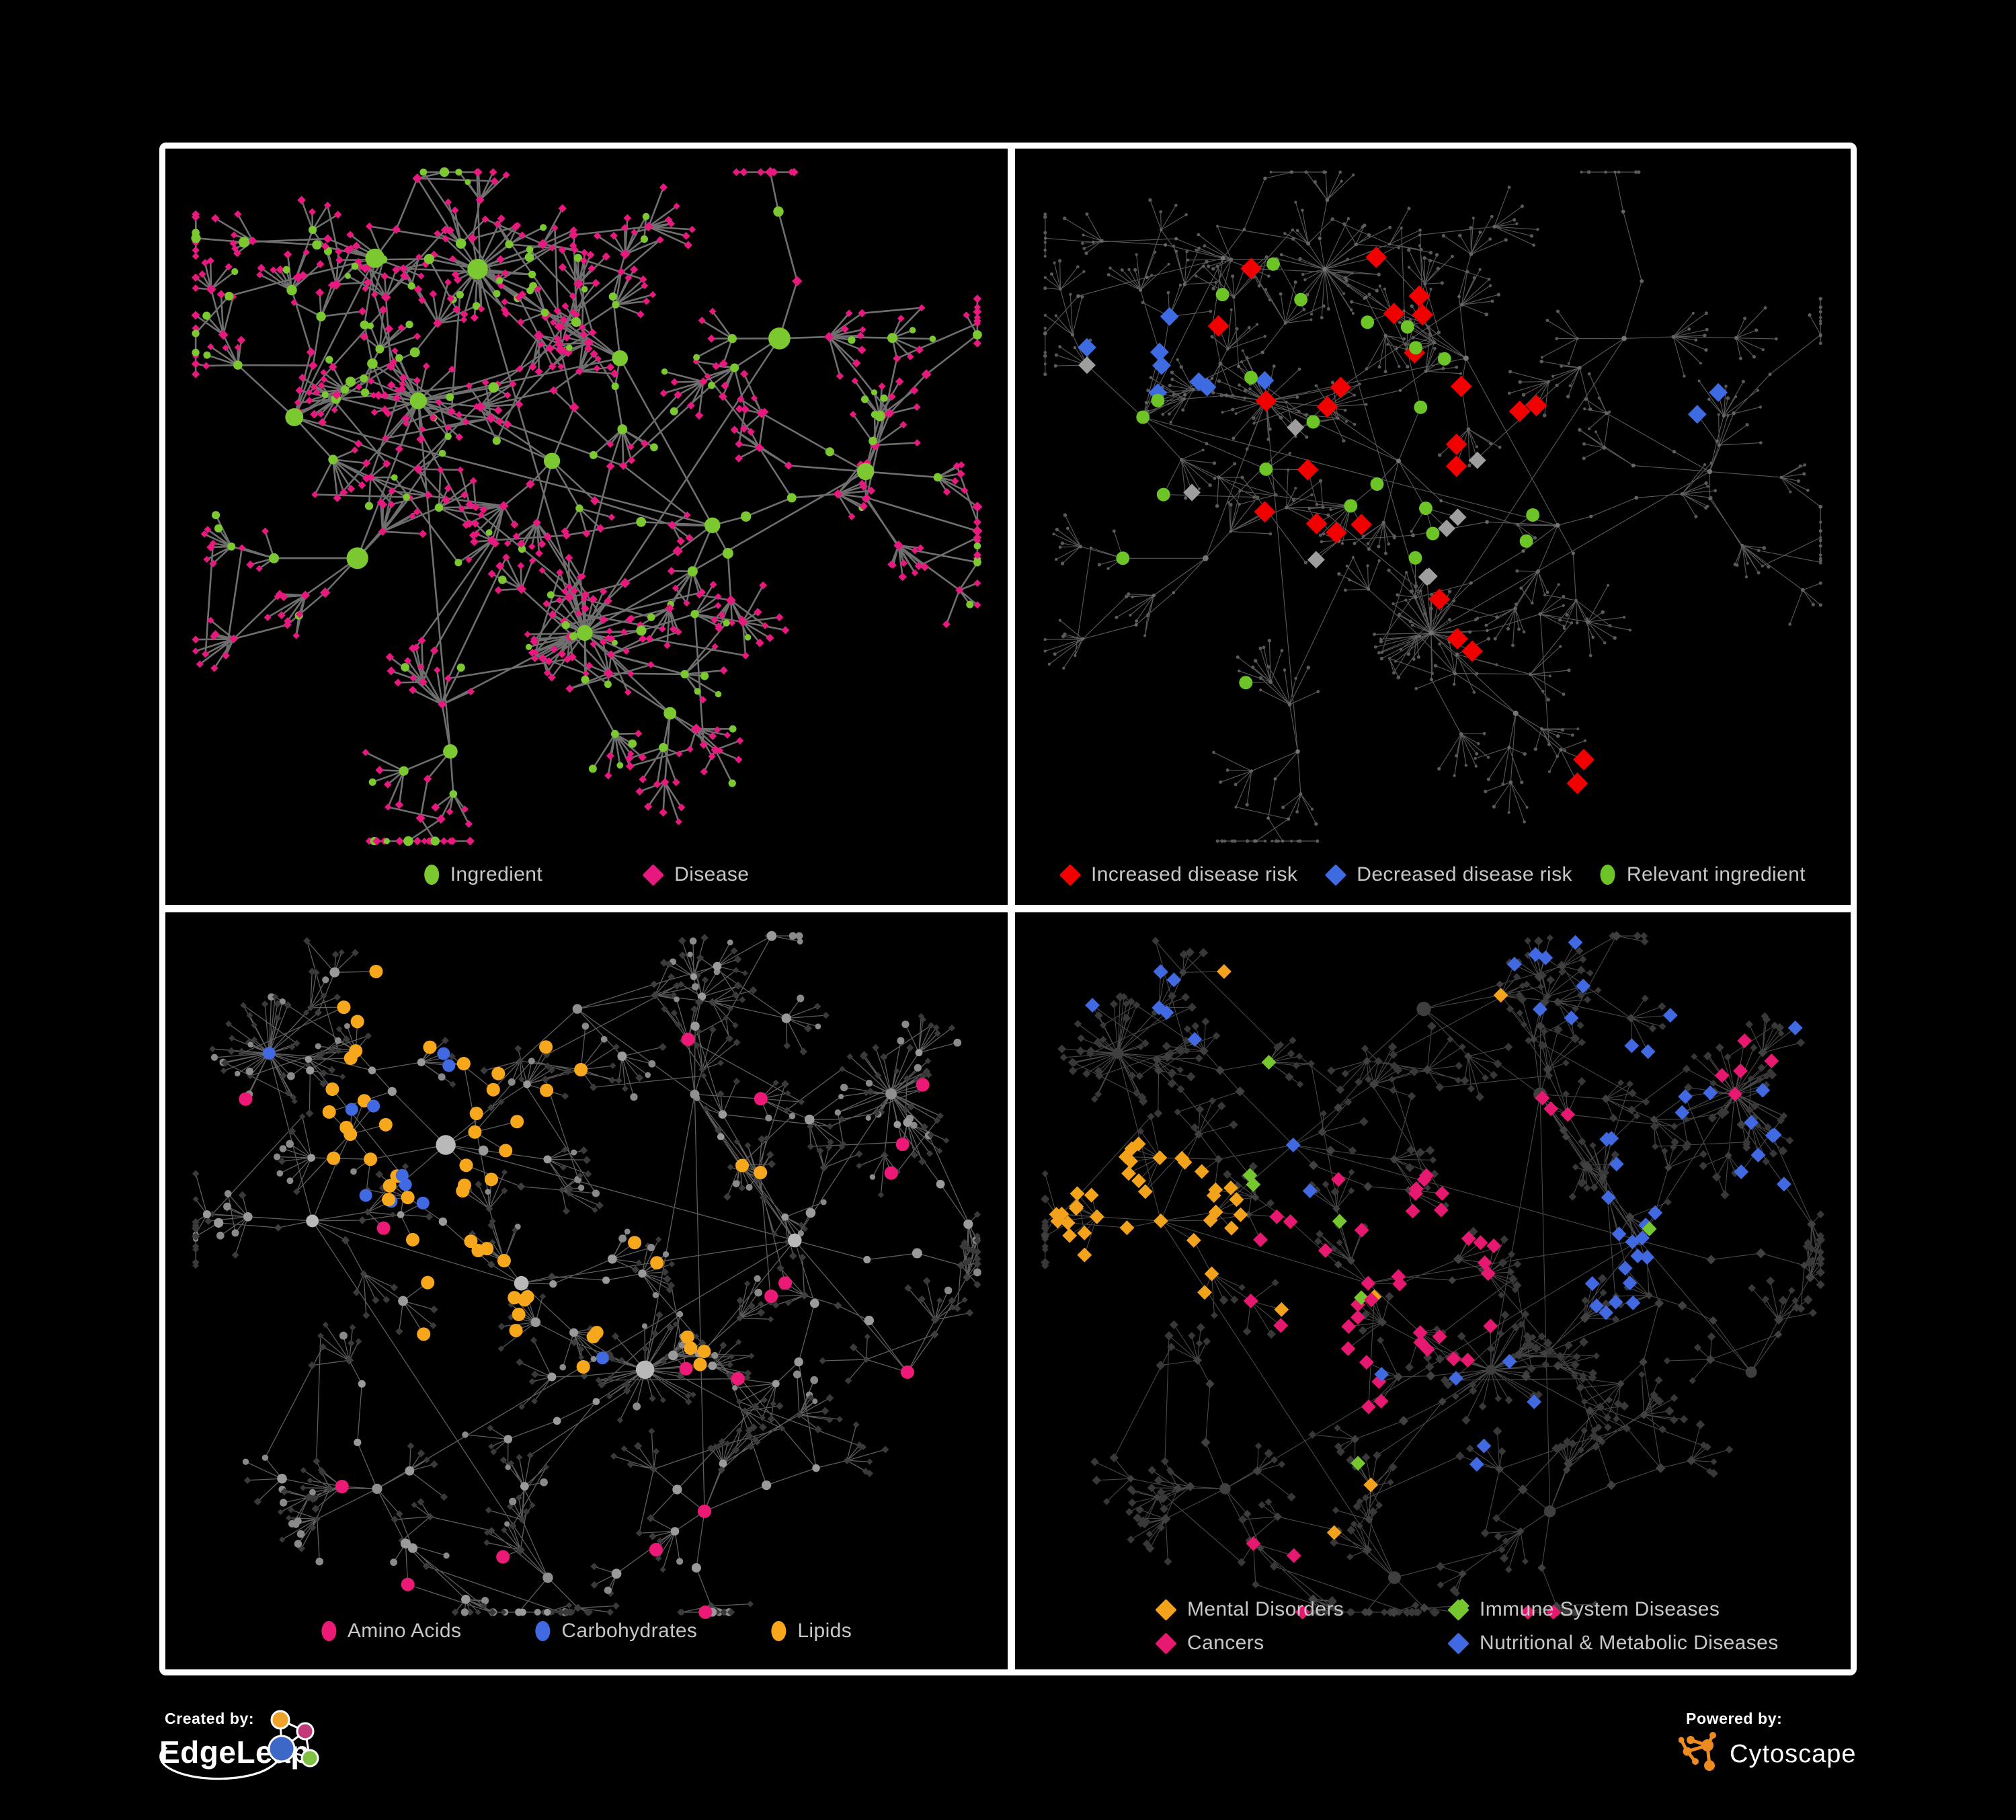  What do you see at coordinates (587, 506) in the screenshot?
I see `ingredient-disease-network-graph` at bounding box center [587, 506].